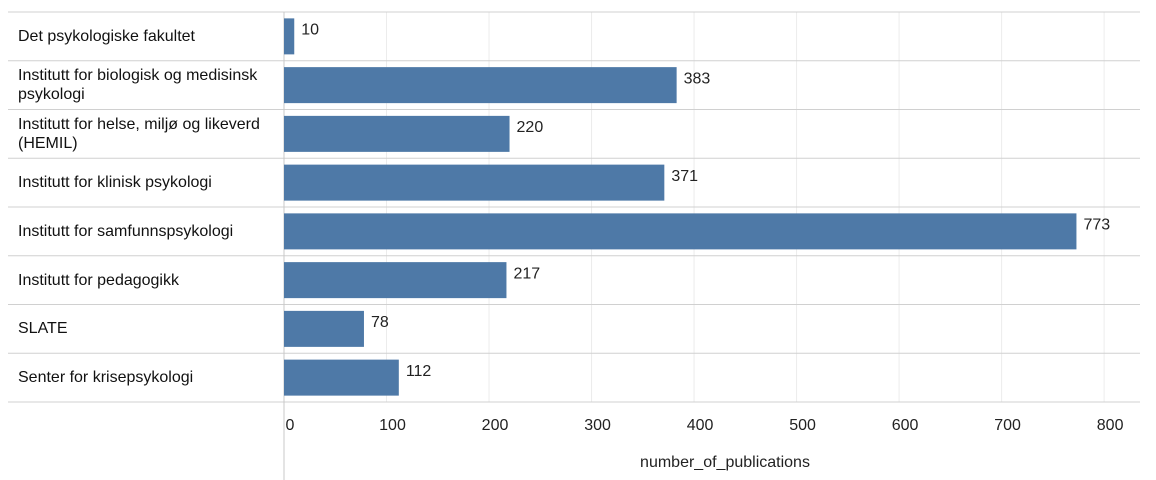  Describe the element at coordinates (1096, 225) in the screenshot. I see `data-label: 773` at that location.